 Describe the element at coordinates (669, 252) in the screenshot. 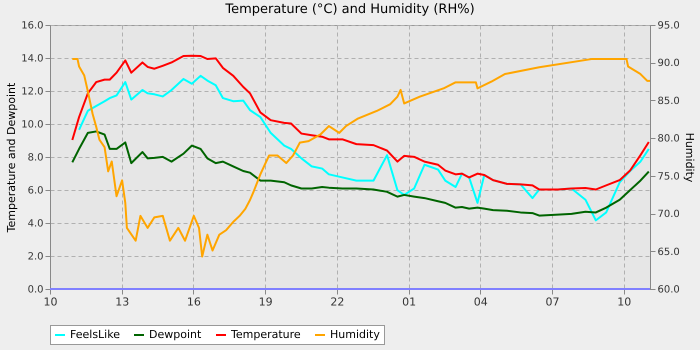

I see `y2-tick-label: 65.0` at that location.